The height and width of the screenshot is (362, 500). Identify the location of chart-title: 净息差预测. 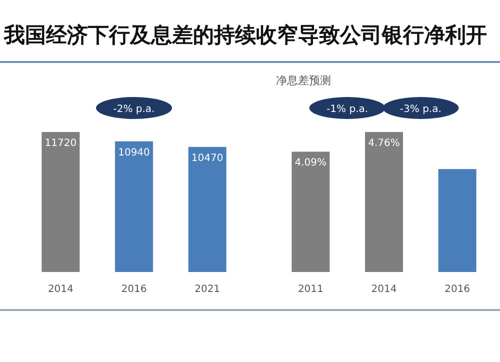
(303, 80).